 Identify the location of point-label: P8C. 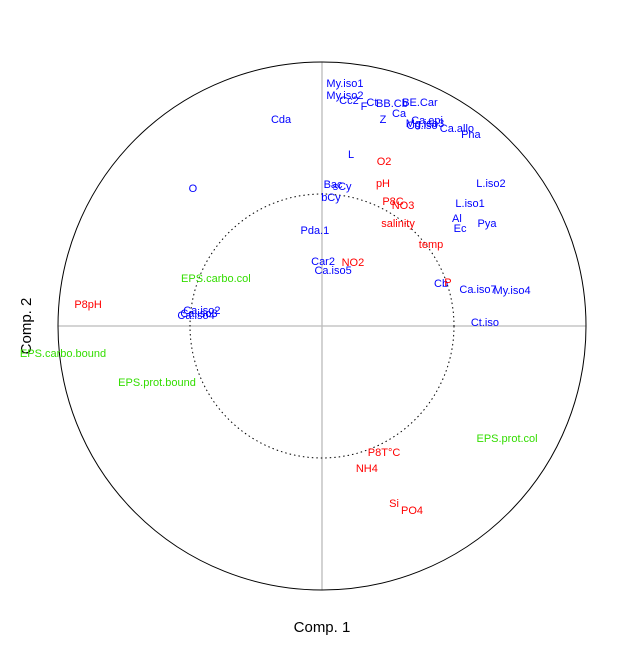
(392, 202).